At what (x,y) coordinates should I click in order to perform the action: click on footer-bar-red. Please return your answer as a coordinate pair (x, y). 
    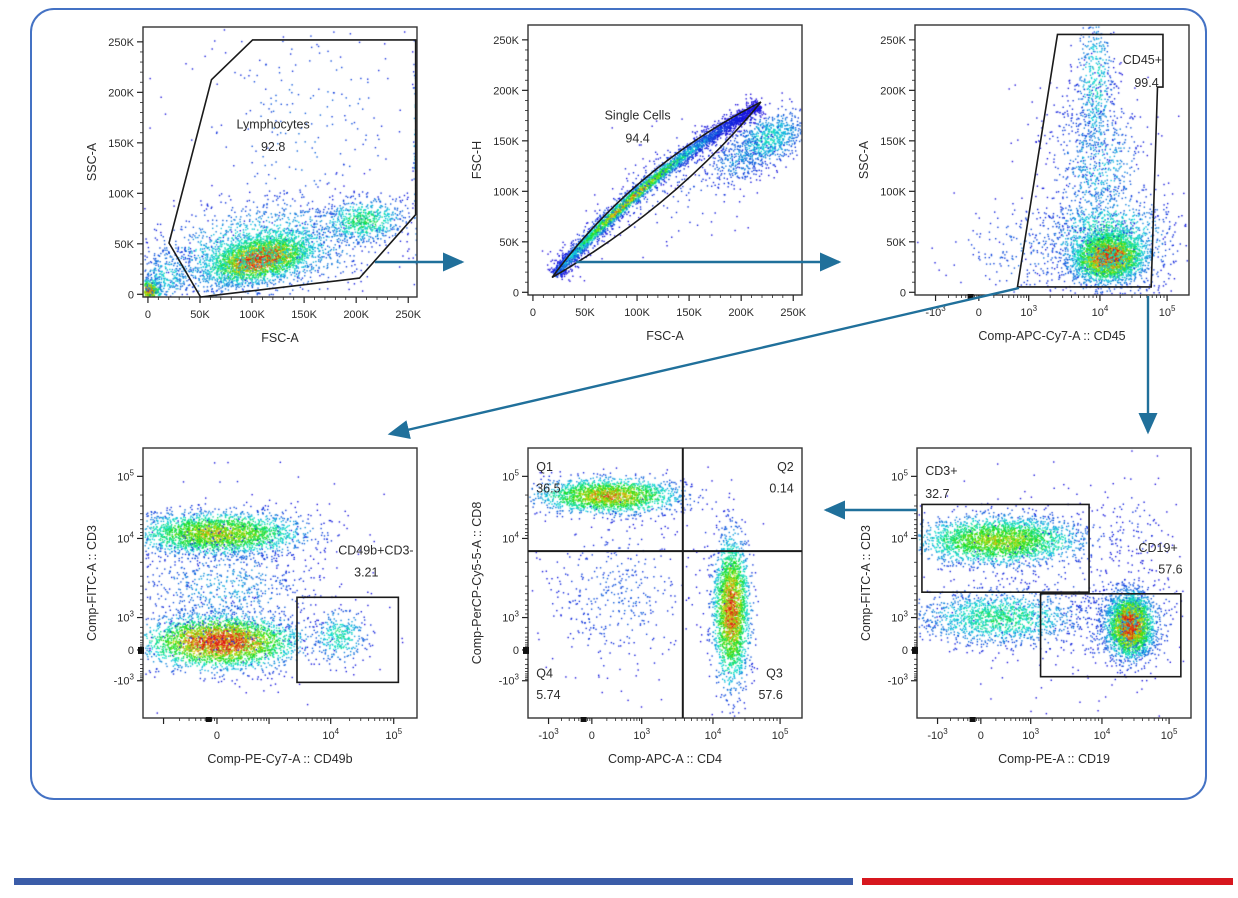
    Looking at the image, I should click on (1047, 881).